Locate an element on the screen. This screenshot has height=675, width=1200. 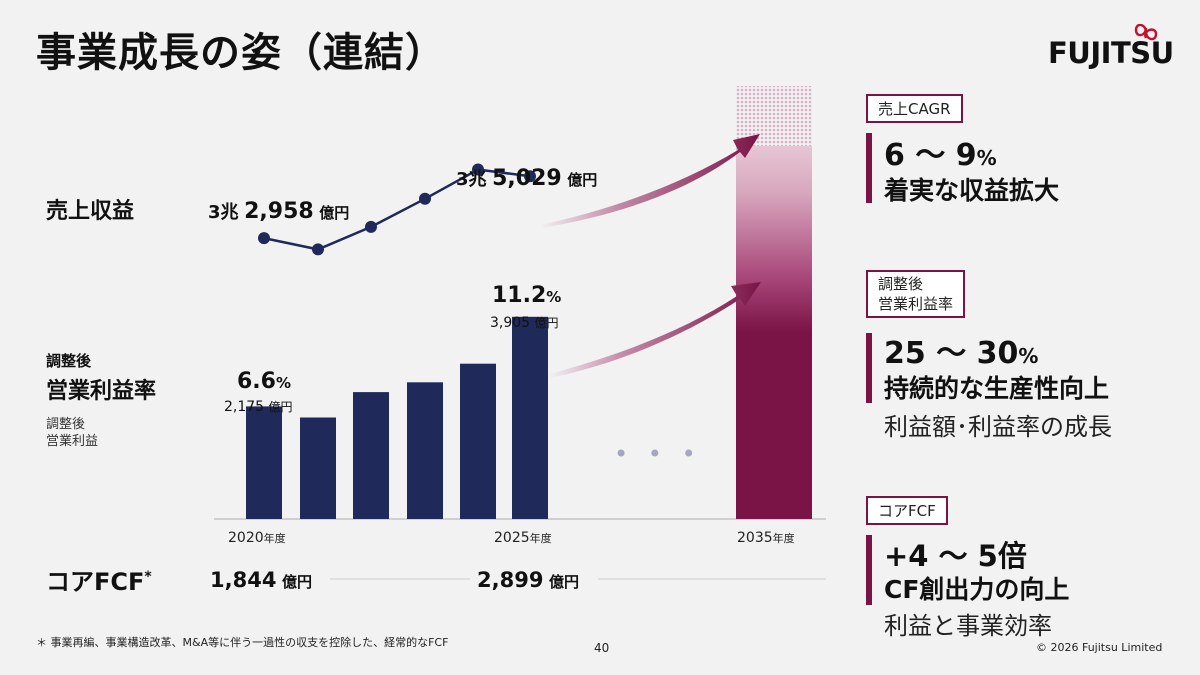
fcf-accent-bar is located at coordinates (869, 570).